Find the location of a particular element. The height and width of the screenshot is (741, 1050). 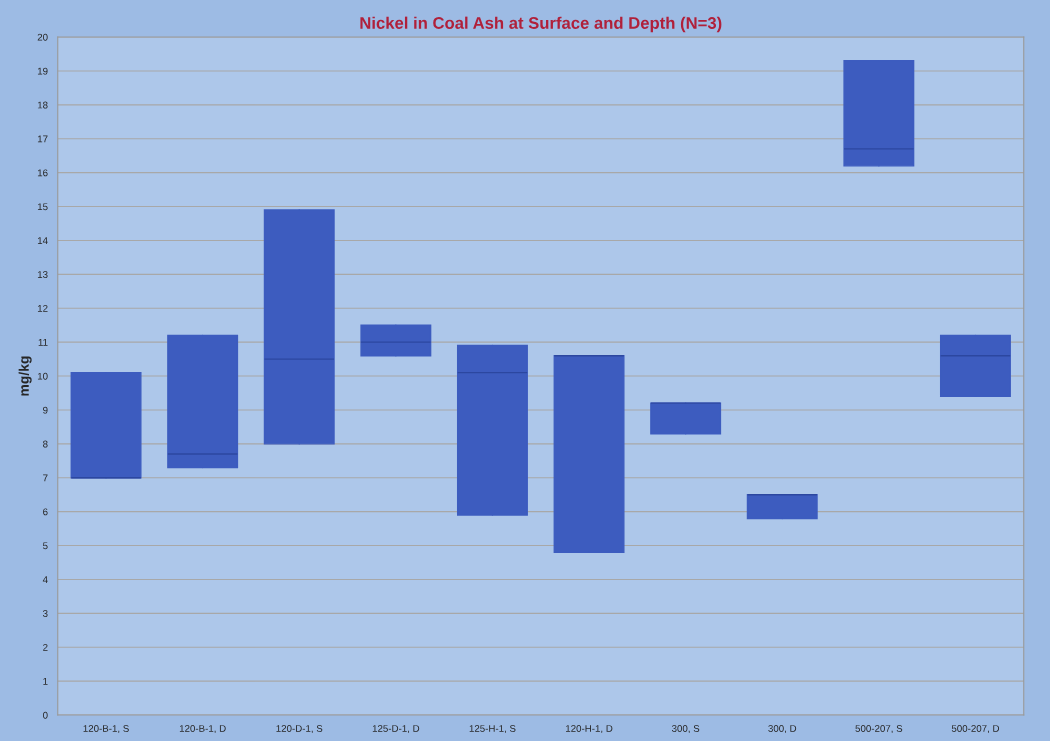

y-tick-label: 20 is located at coordinates (42, 37).